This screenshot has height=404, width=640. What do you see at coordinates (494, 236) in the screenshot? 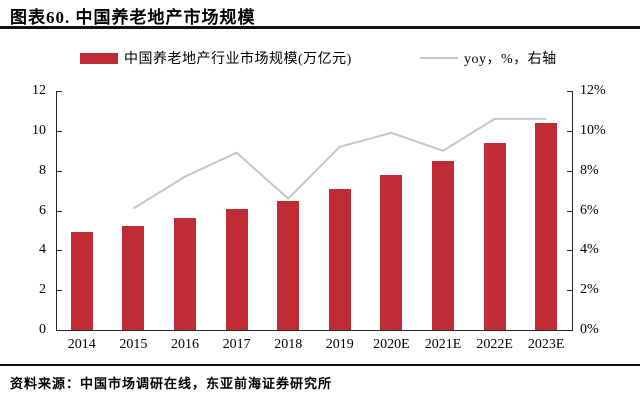
I see `bar-2022E` at bounding box center [494, 236].